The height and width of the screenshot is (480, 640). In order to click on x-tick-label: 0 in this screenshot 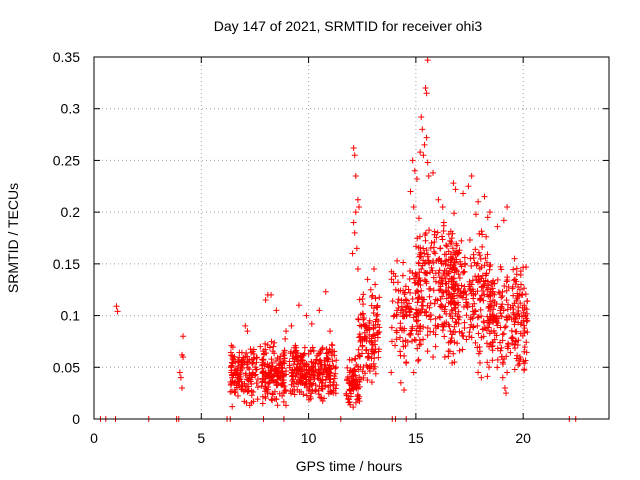, I will do `click(94, 438)`.